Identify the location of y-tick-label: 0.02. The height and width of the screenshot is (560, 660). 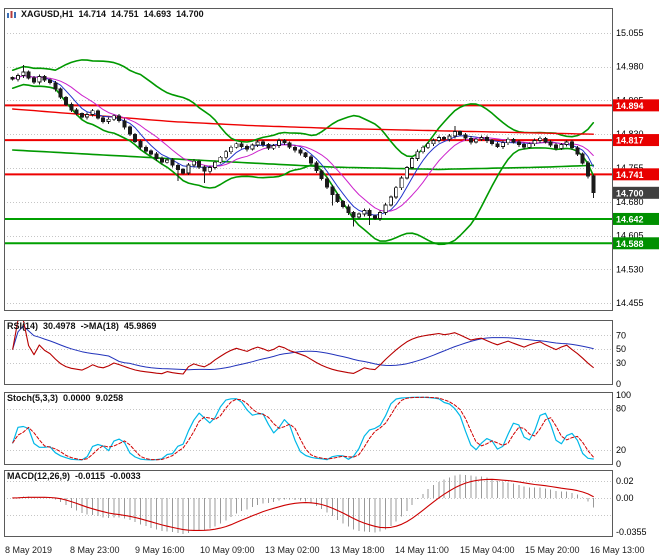
(625, 481).